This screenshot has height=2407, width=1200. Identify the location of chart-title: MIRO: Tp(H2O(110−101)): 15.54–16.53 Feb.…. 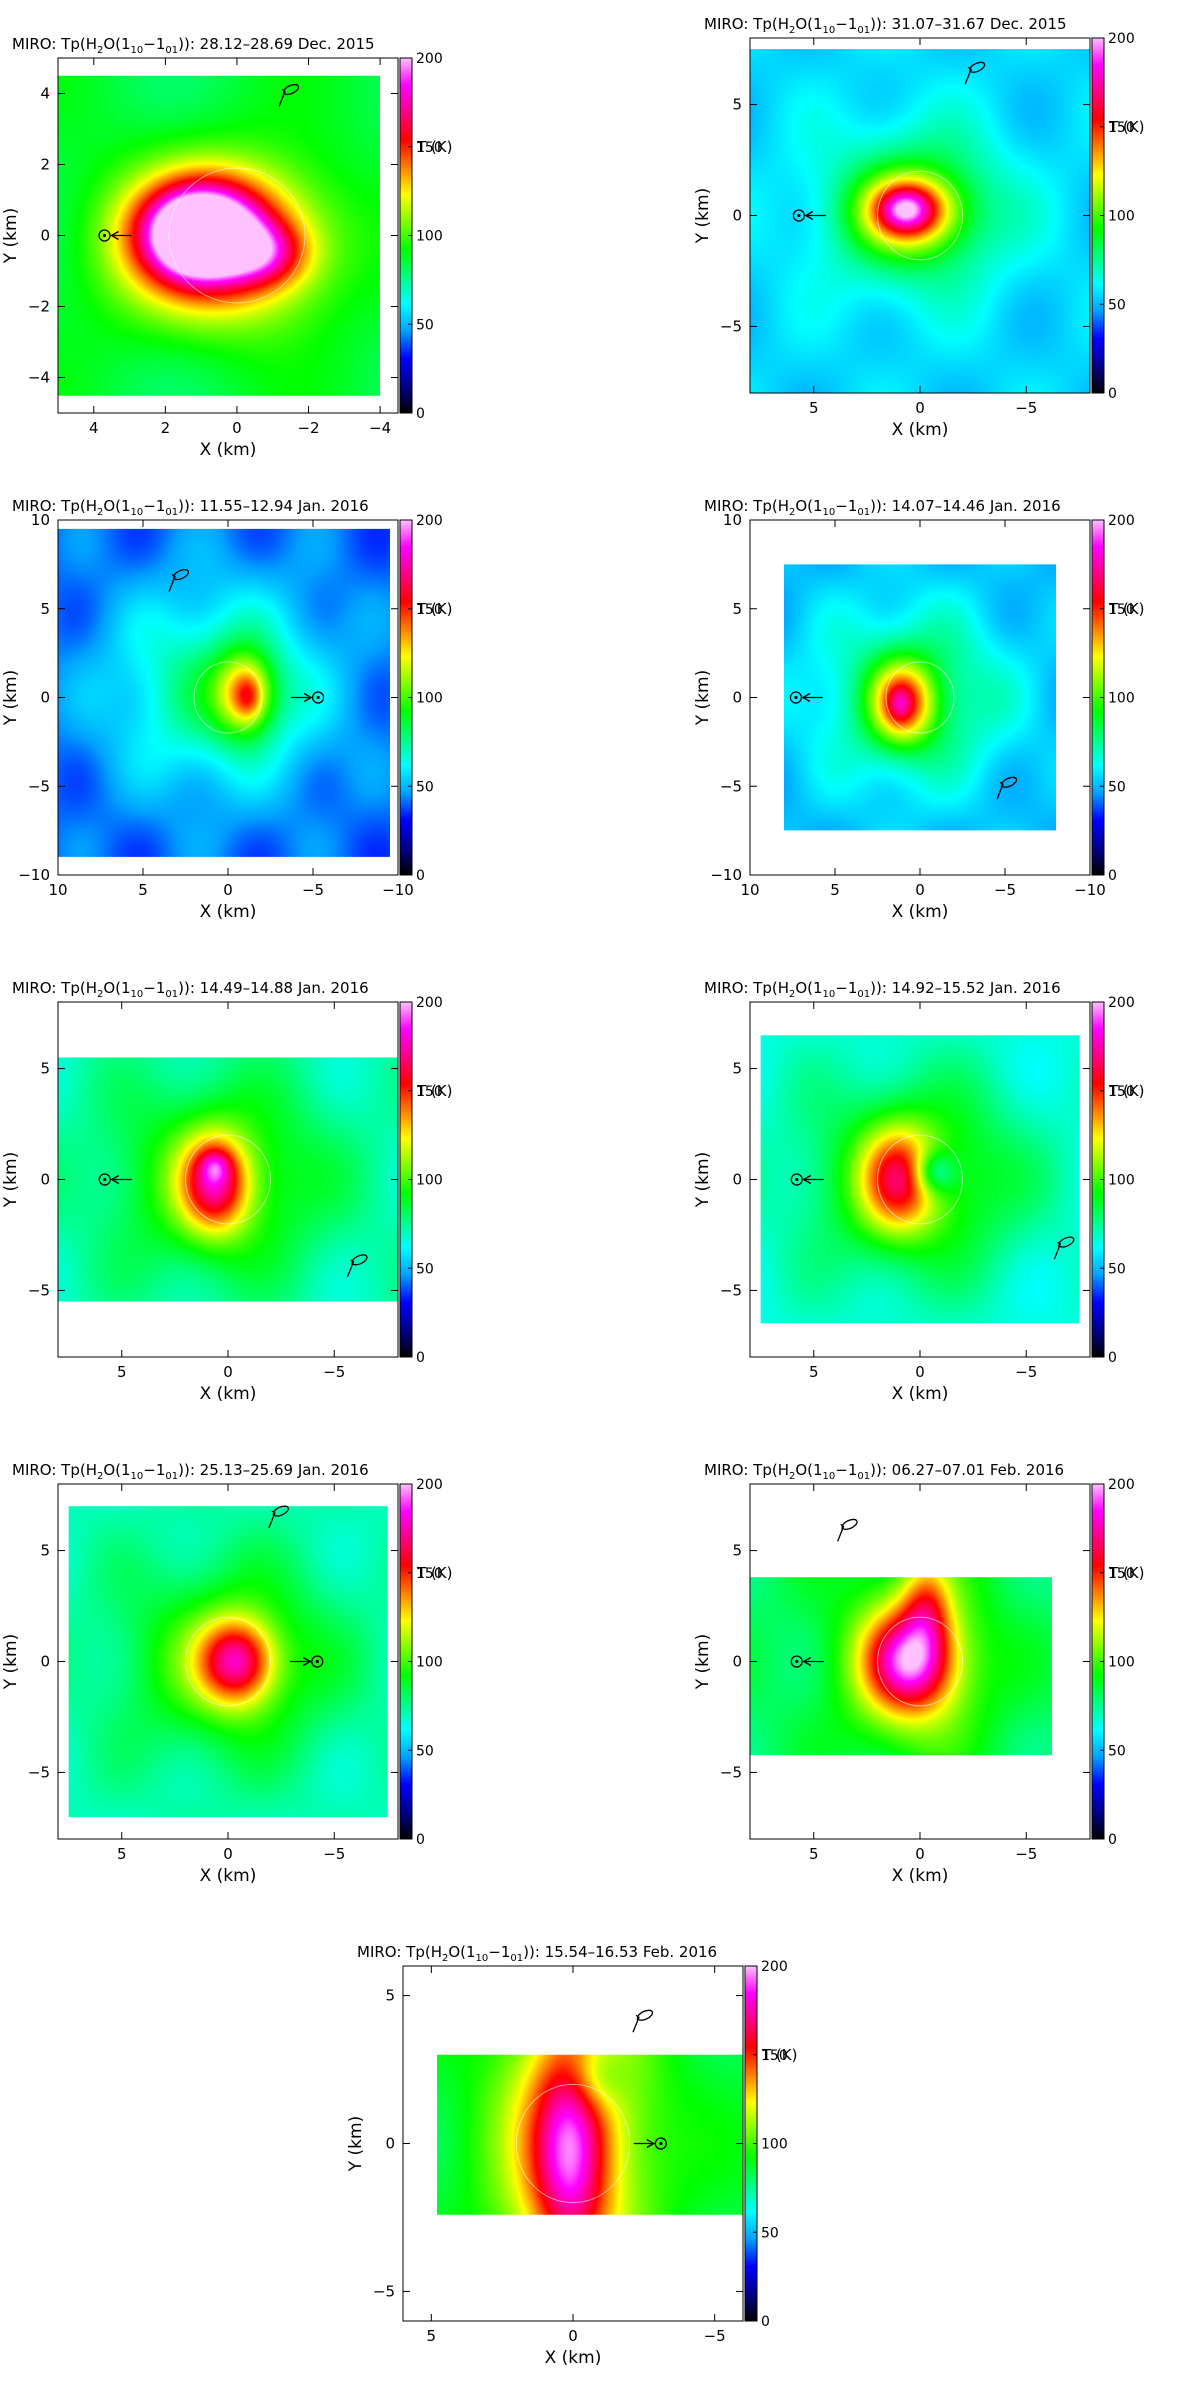
(537, 1953).